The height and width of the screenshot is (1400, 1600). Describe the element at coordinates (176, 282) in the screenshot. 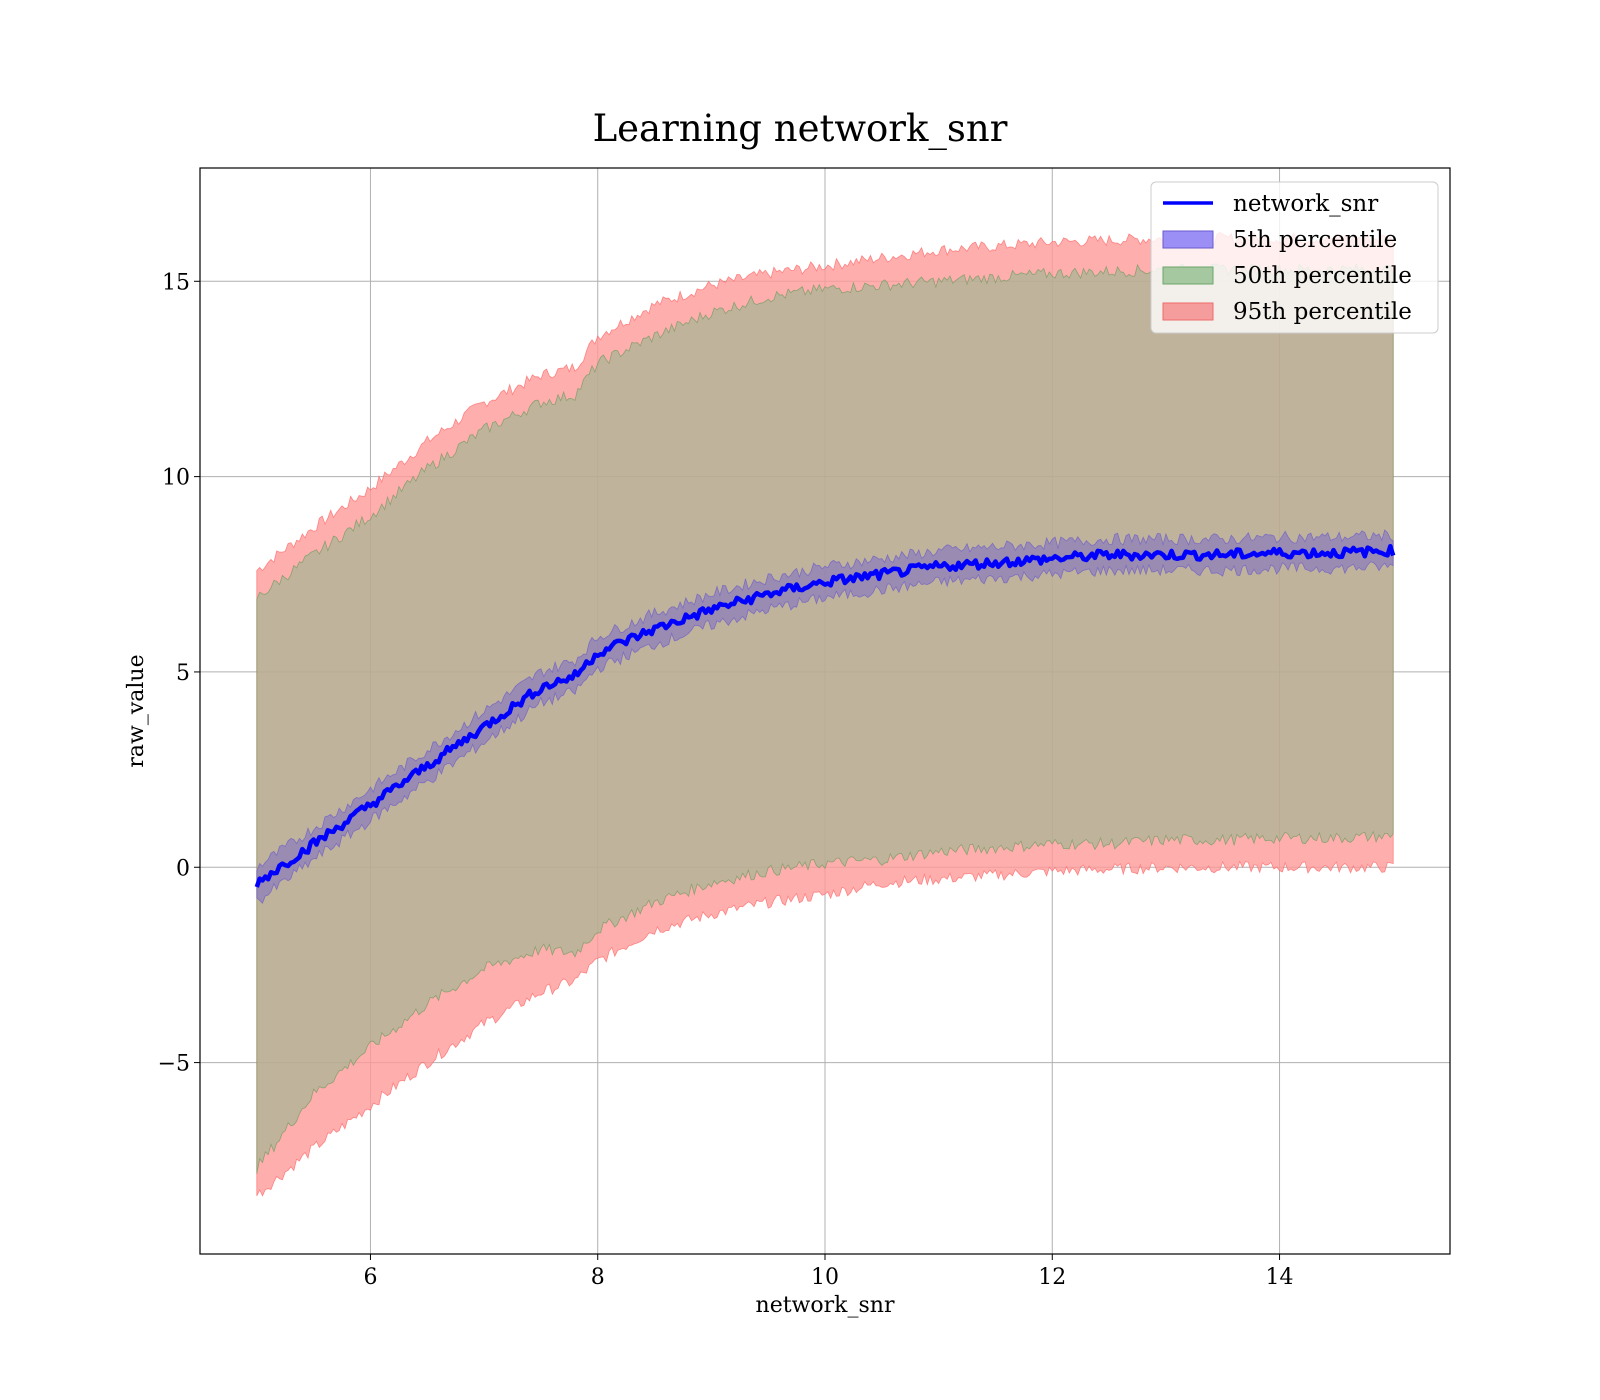

I see `y-tick-label: 15` at that location.